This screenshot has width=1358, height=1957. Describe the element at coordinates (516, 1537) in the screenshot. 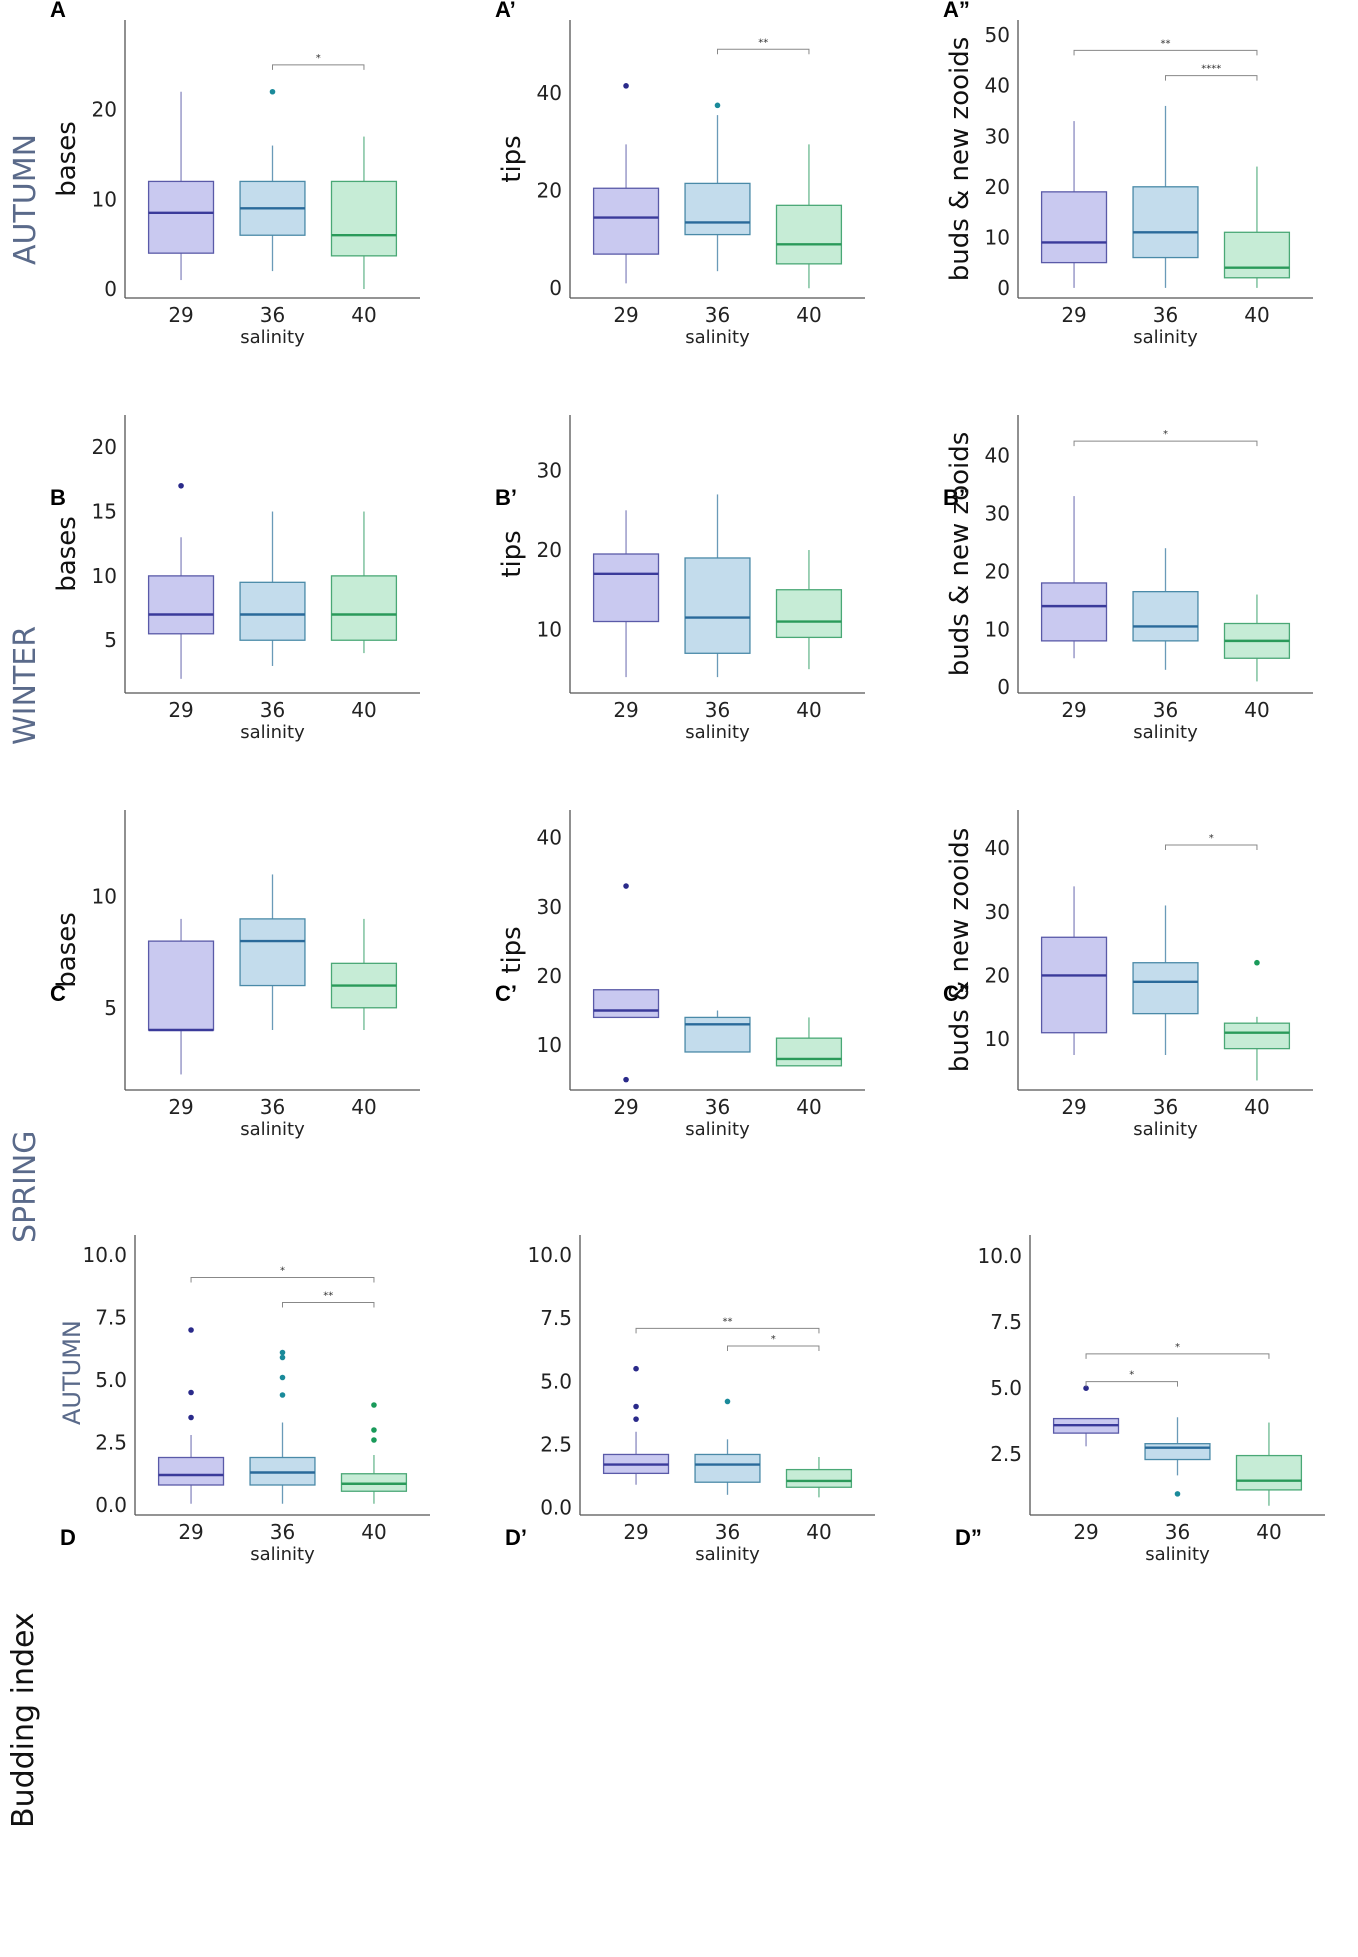

I see `panel-label: D’` at that location.